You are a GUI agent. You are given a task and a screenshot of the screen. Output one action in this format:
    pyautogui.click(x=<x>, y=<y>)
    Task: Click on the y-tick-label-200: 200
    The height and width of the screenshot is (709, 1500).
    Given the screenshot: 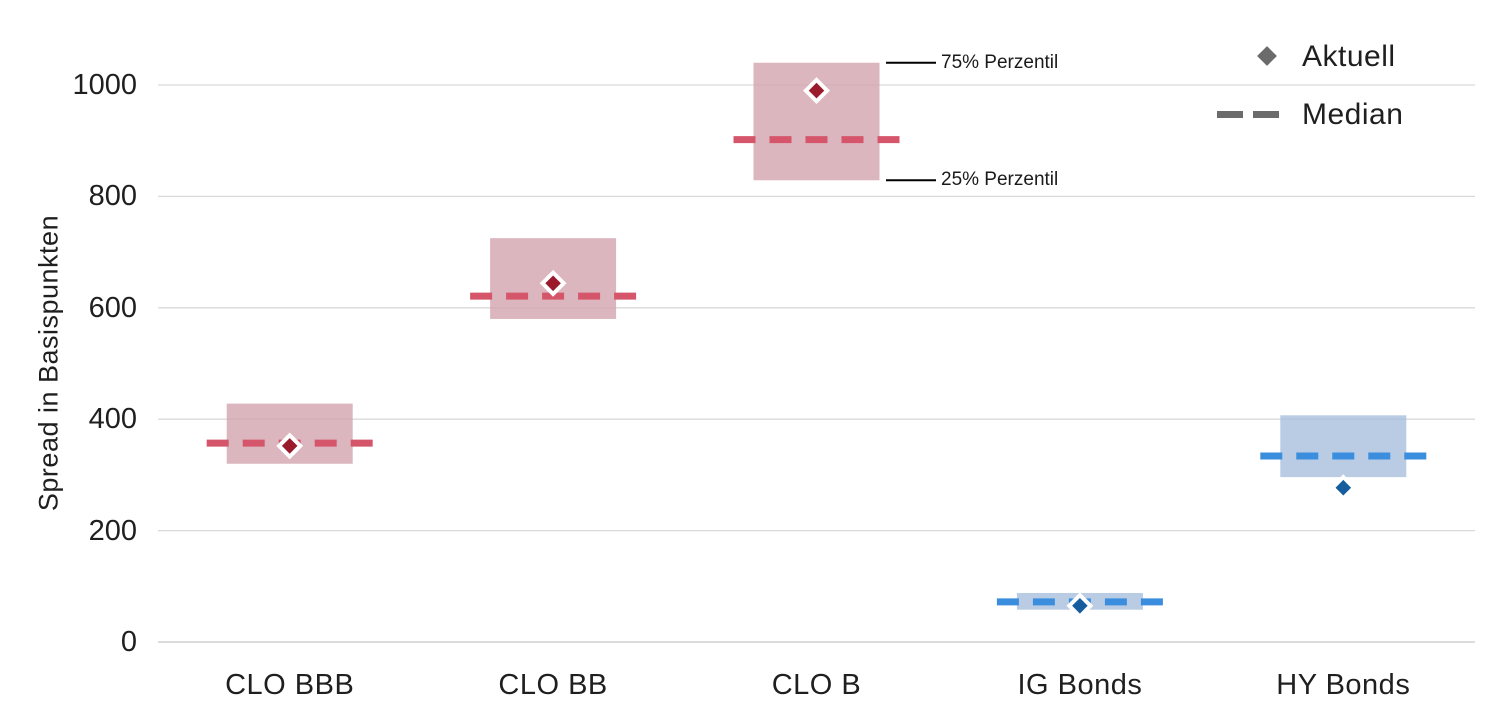 What is the action you would take?
    pyautogui.click(x=112, y=530)
    